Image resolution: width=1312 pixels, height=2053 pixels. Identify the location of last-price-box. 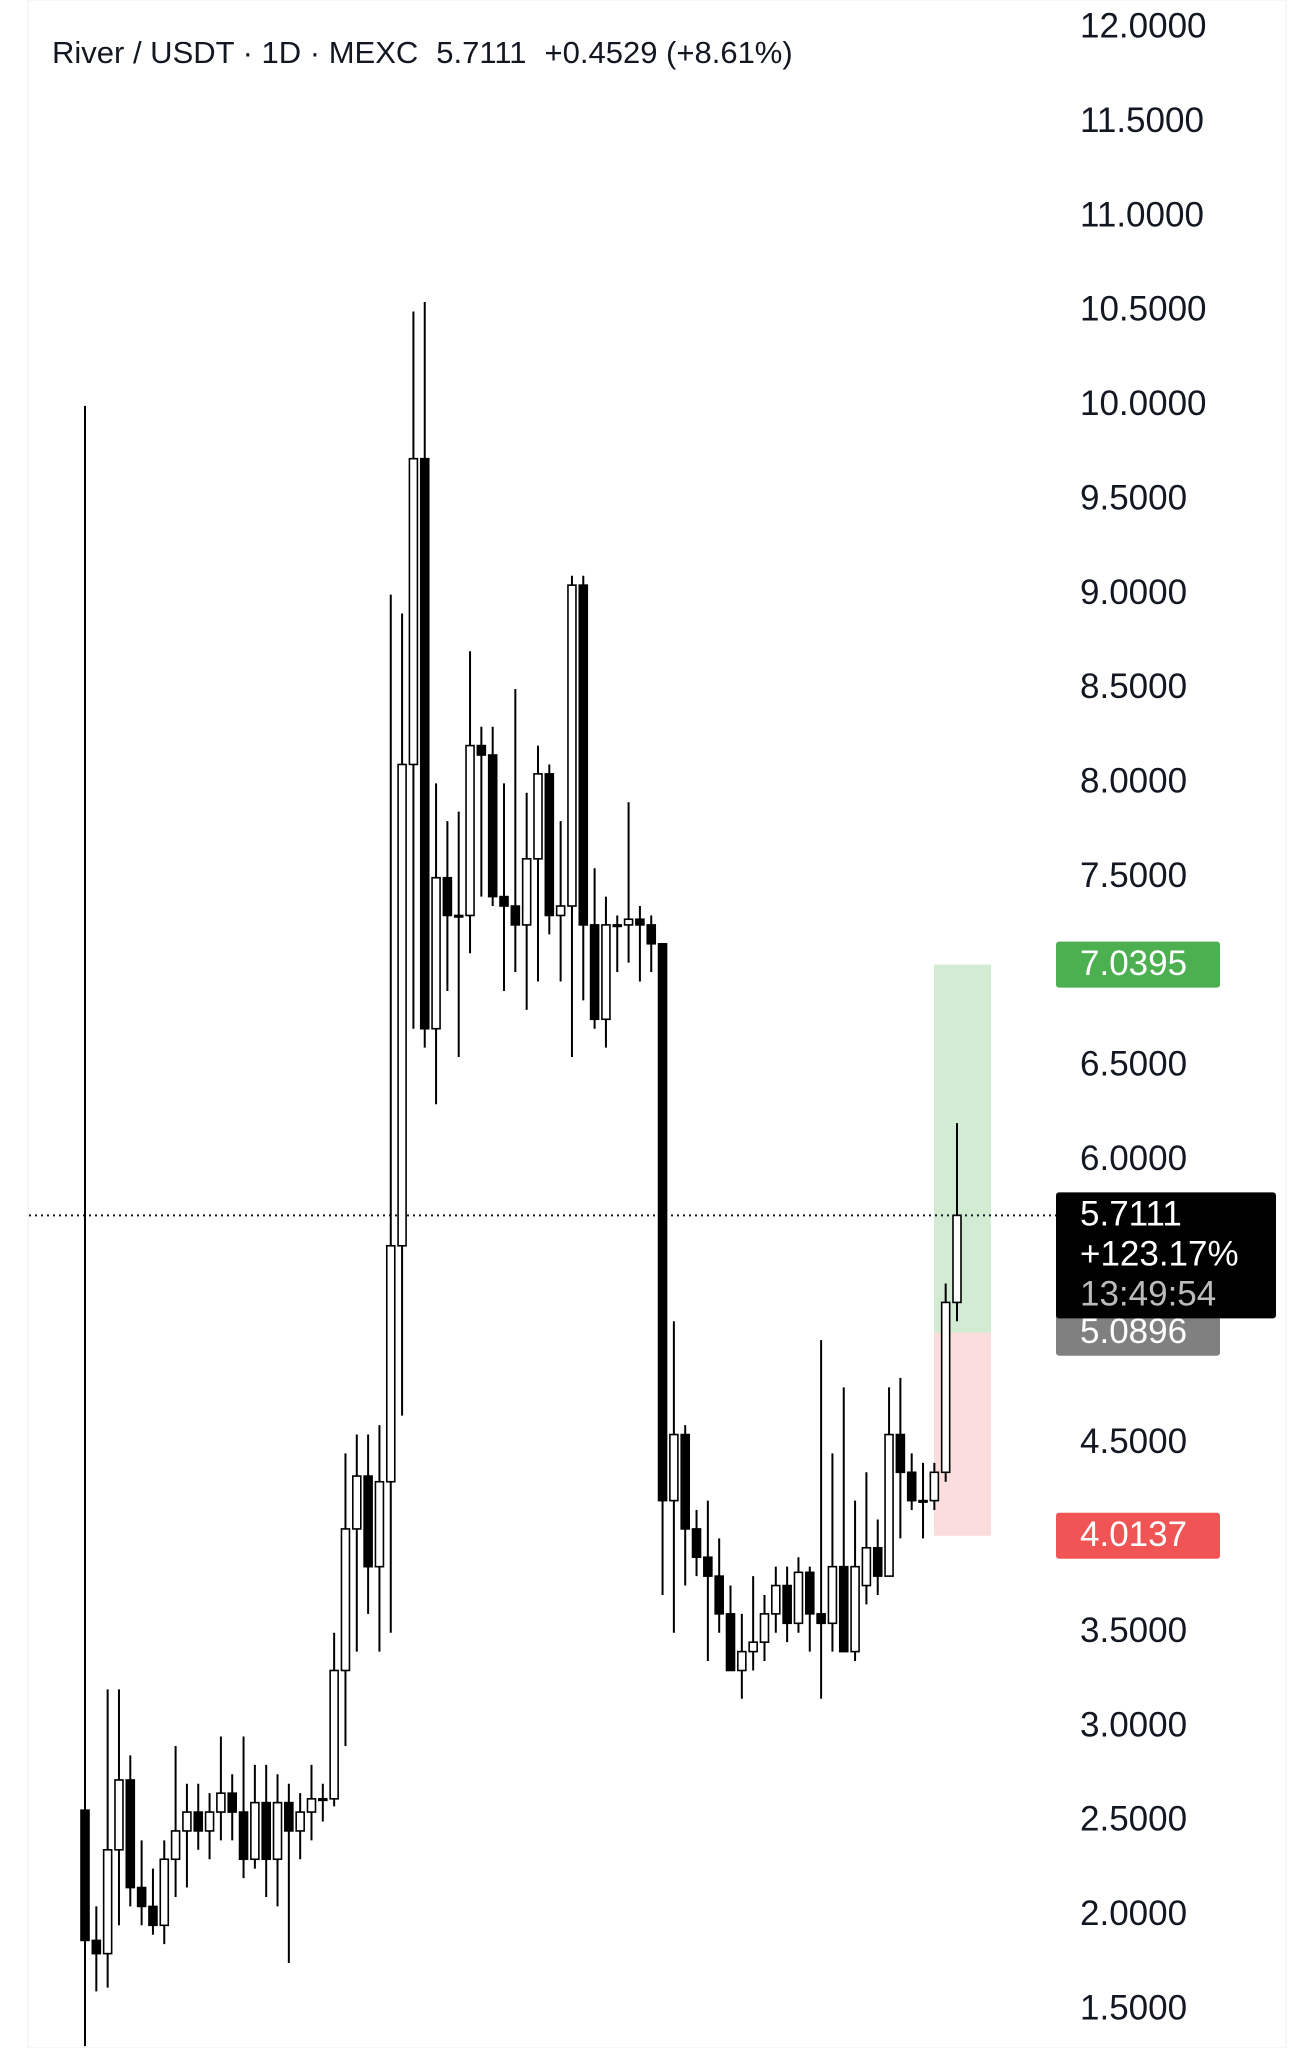
(1166, 1255).